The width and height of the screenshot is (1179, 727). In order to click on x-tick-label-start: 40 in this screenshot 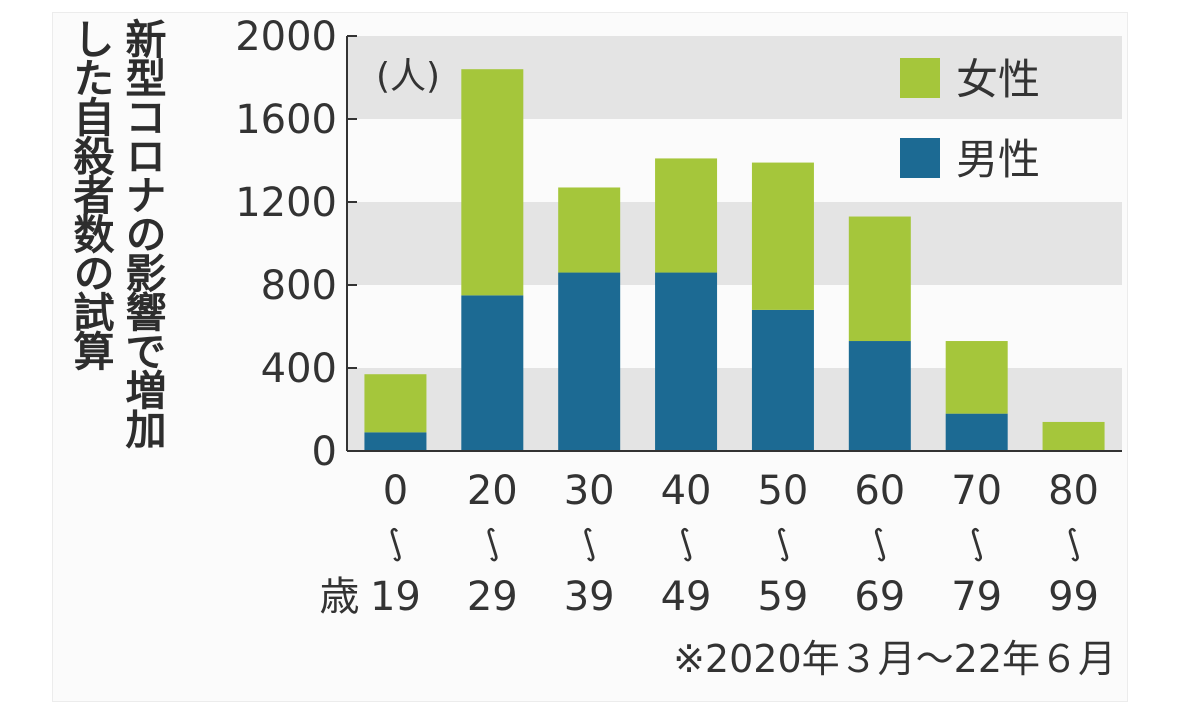, I will do `click(686, 491)`.